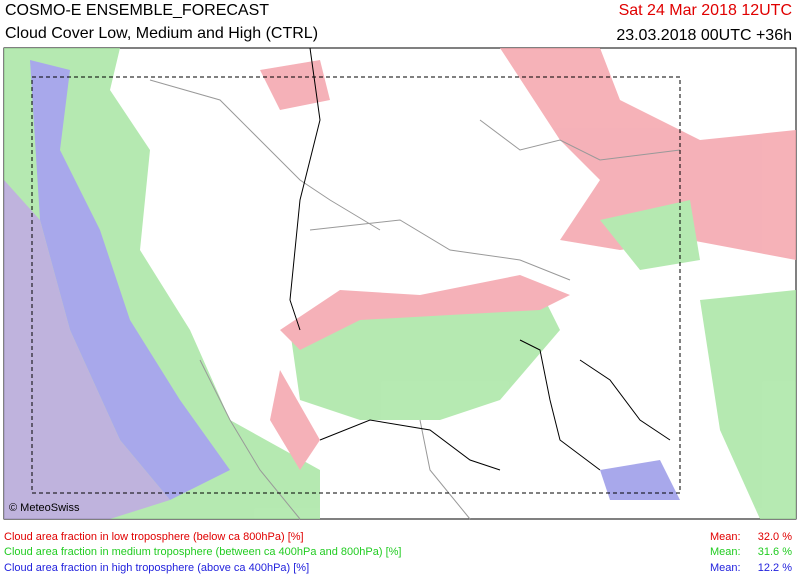 The image size is (800, 577). I want to click on title: COSMO-E ENSEMBLE_FORECAST, so click(137, 10).